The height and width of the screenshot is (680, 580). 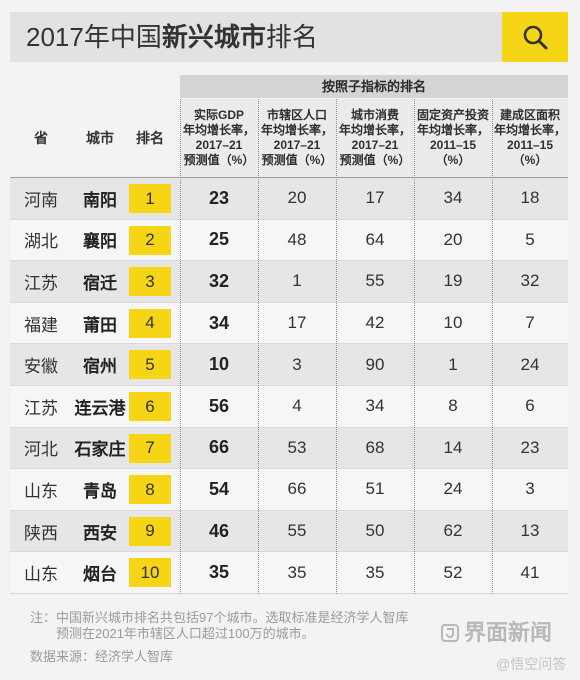 I want to click on table-row: 山东 烟台 10 35 35 35 52 41, so click(x=289, y=573).